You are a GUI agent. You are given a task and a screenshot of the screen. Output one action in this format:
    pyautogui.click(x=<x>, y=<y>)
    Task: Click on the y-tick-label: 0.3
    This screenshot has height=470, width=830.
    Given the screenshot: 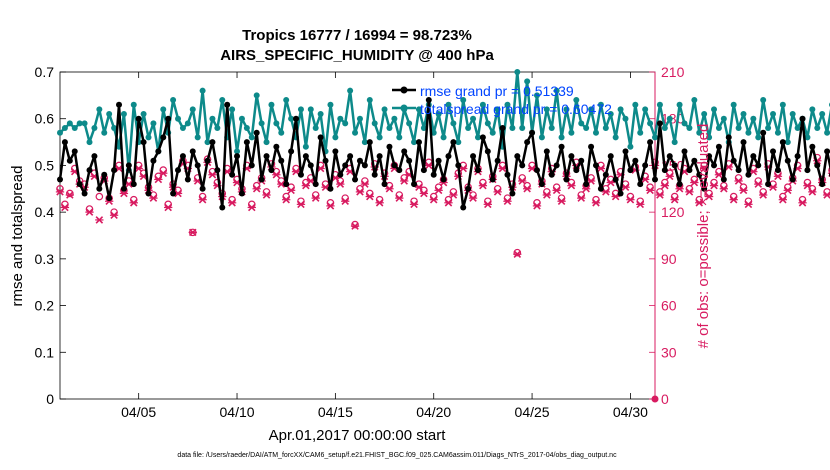 What is the action you would take?
    pyautogui.click(x=45, y=259)
    